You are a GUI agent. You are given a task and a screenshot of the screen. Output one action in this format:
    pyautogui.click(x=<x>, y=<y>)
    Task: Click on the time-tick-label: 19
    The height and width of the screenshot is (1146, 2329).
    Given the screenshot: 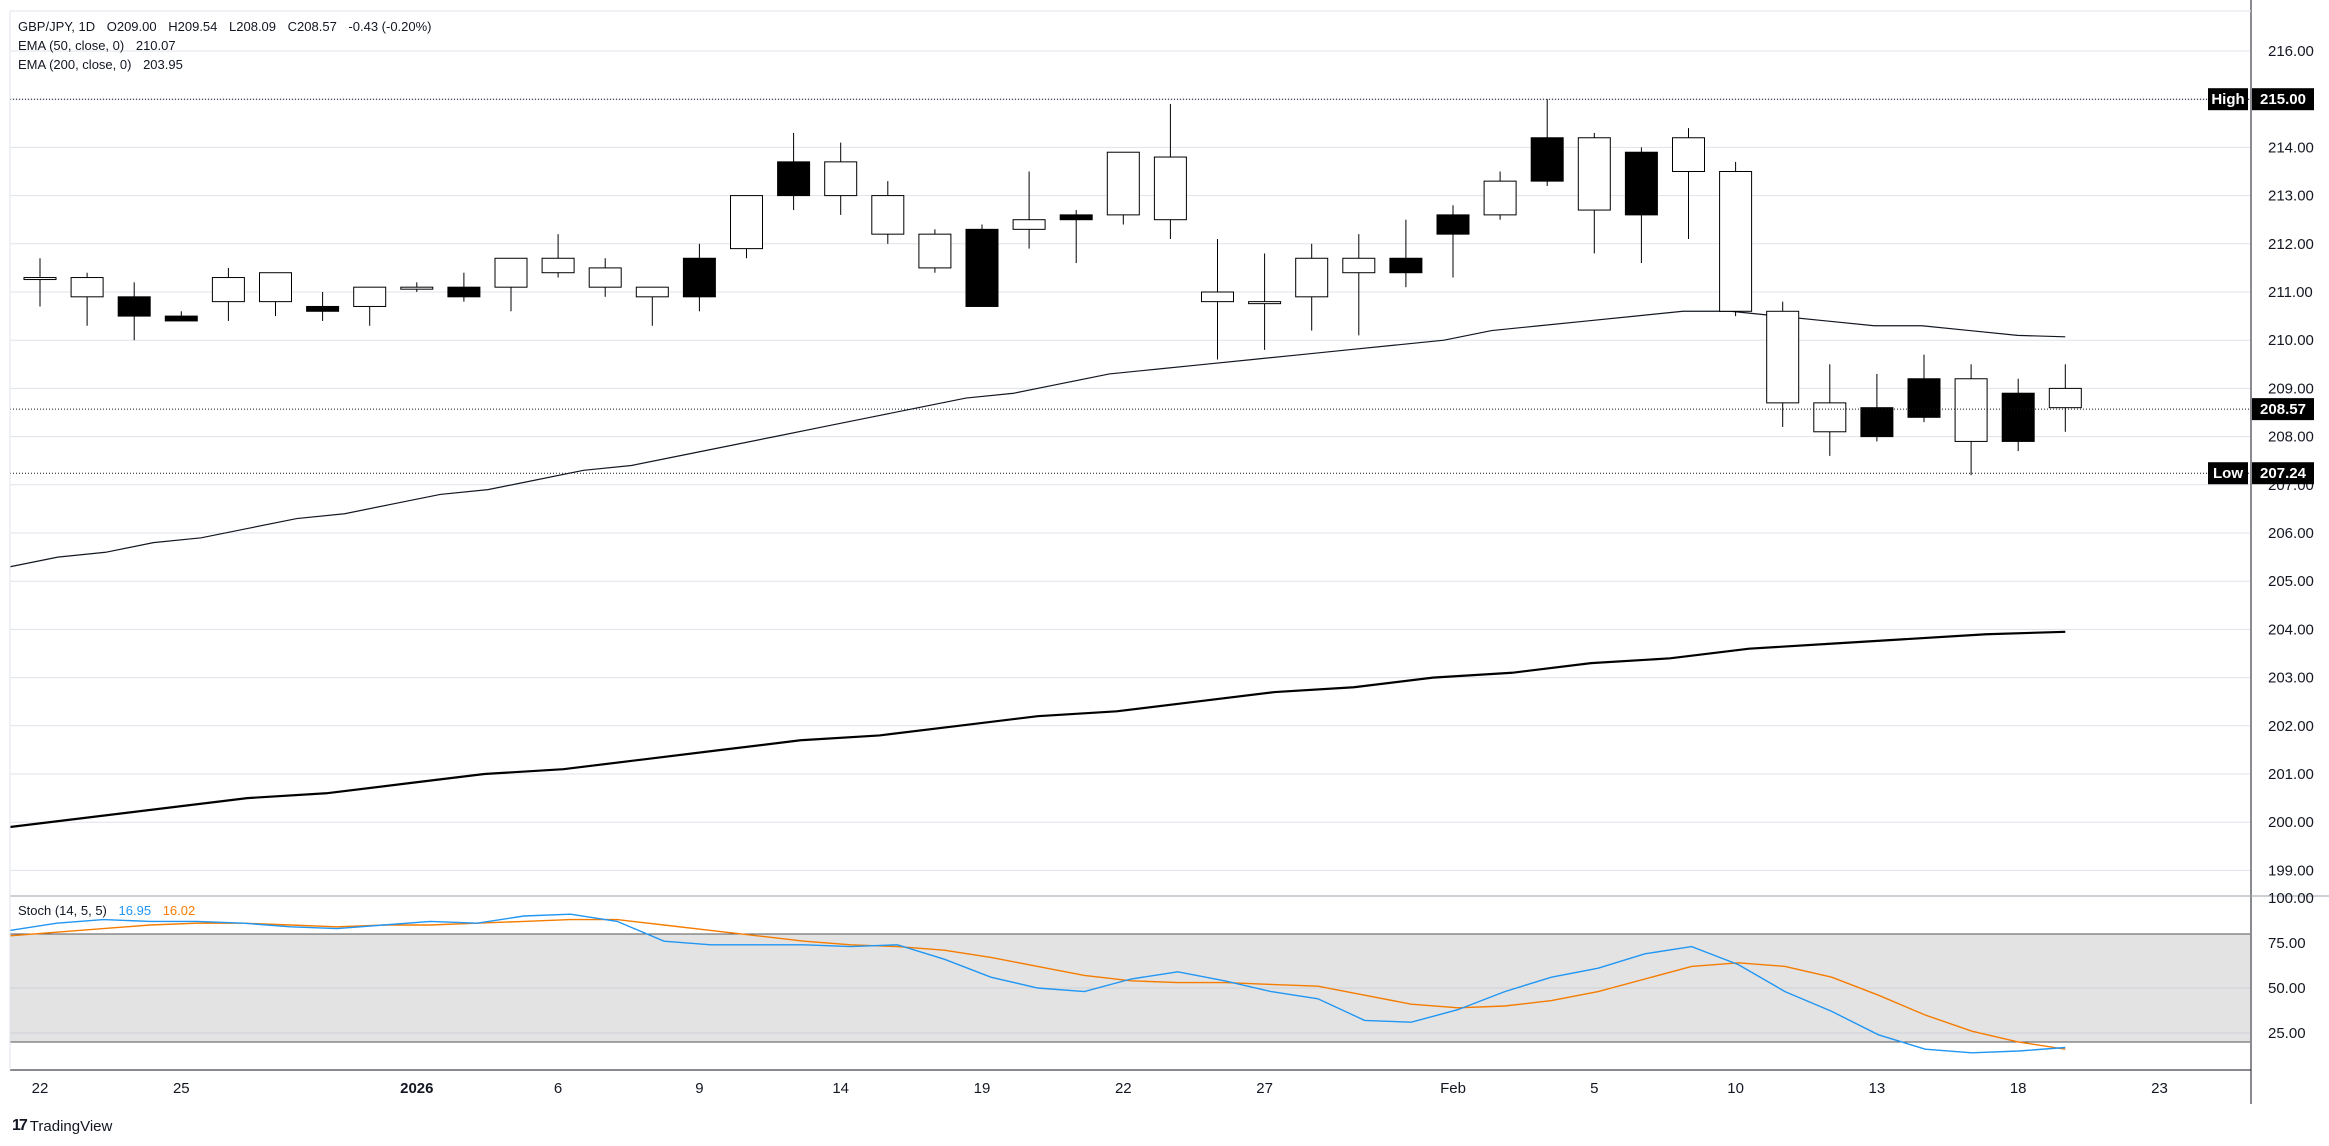 What is the action you would take?
    pyautogui.click(x=982, y=1088)
    